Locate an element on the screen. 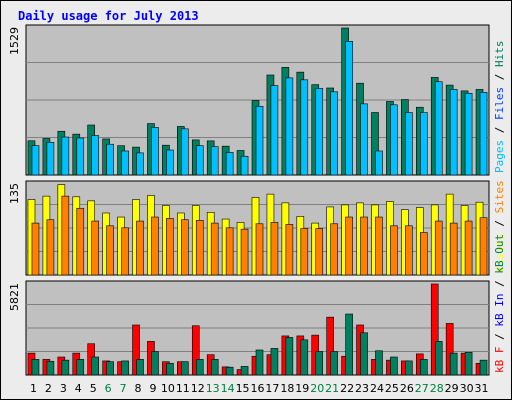  legend-item: Visits is located at coordinates (499, 253).